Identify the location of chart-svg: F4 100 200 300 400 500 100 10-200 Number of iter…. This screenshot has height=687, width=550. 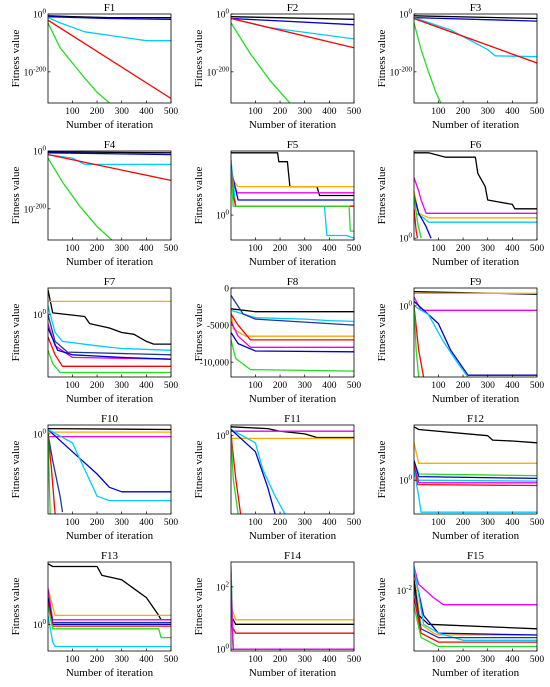
(94, 203).